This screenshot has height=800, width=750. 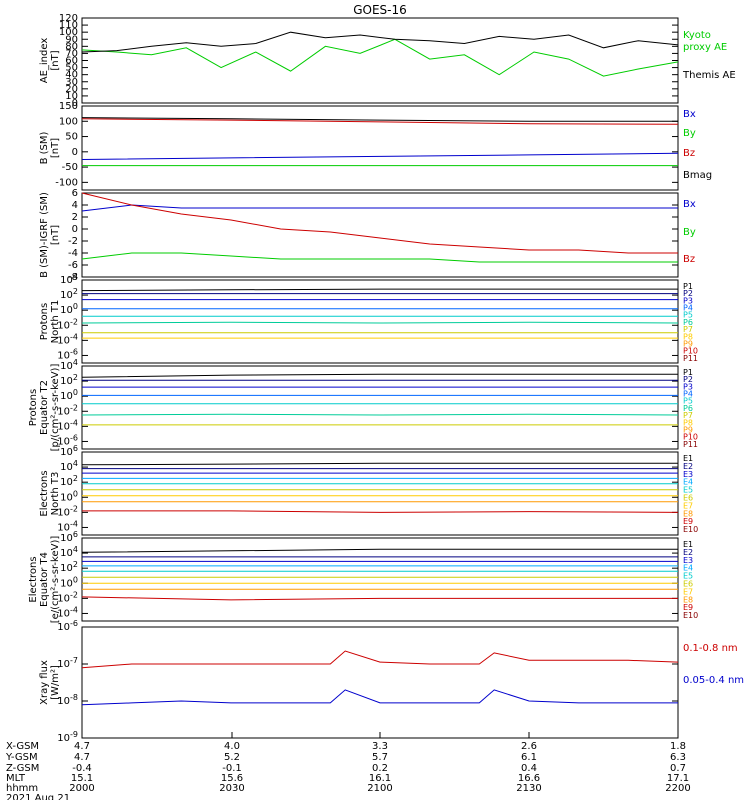 I want to click on x-axis-value: 17.1, so click(x=678, y=778).